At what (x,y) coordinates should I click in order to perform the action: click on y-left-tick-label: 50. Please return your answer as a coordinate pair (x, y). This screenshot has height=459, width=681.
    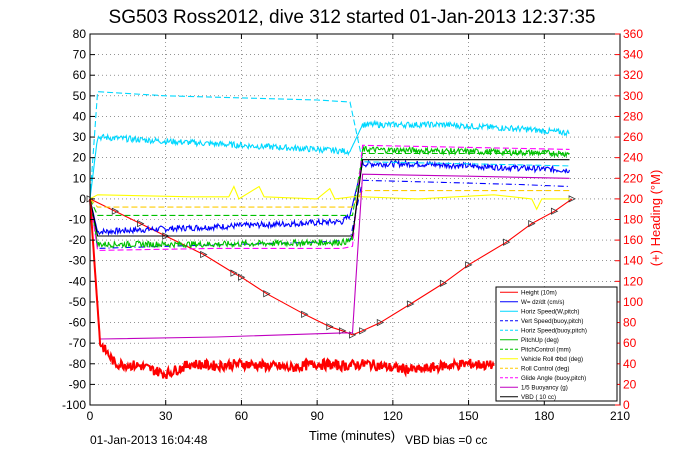
    Looking at the image, I should click on (80, 96).